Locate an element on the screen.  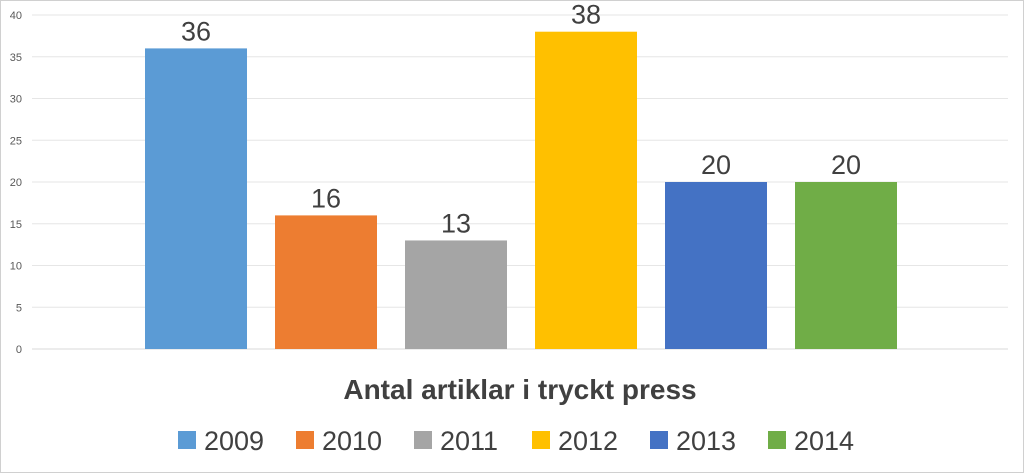
legend-label: 2014 is located at coordinates (824, 441).